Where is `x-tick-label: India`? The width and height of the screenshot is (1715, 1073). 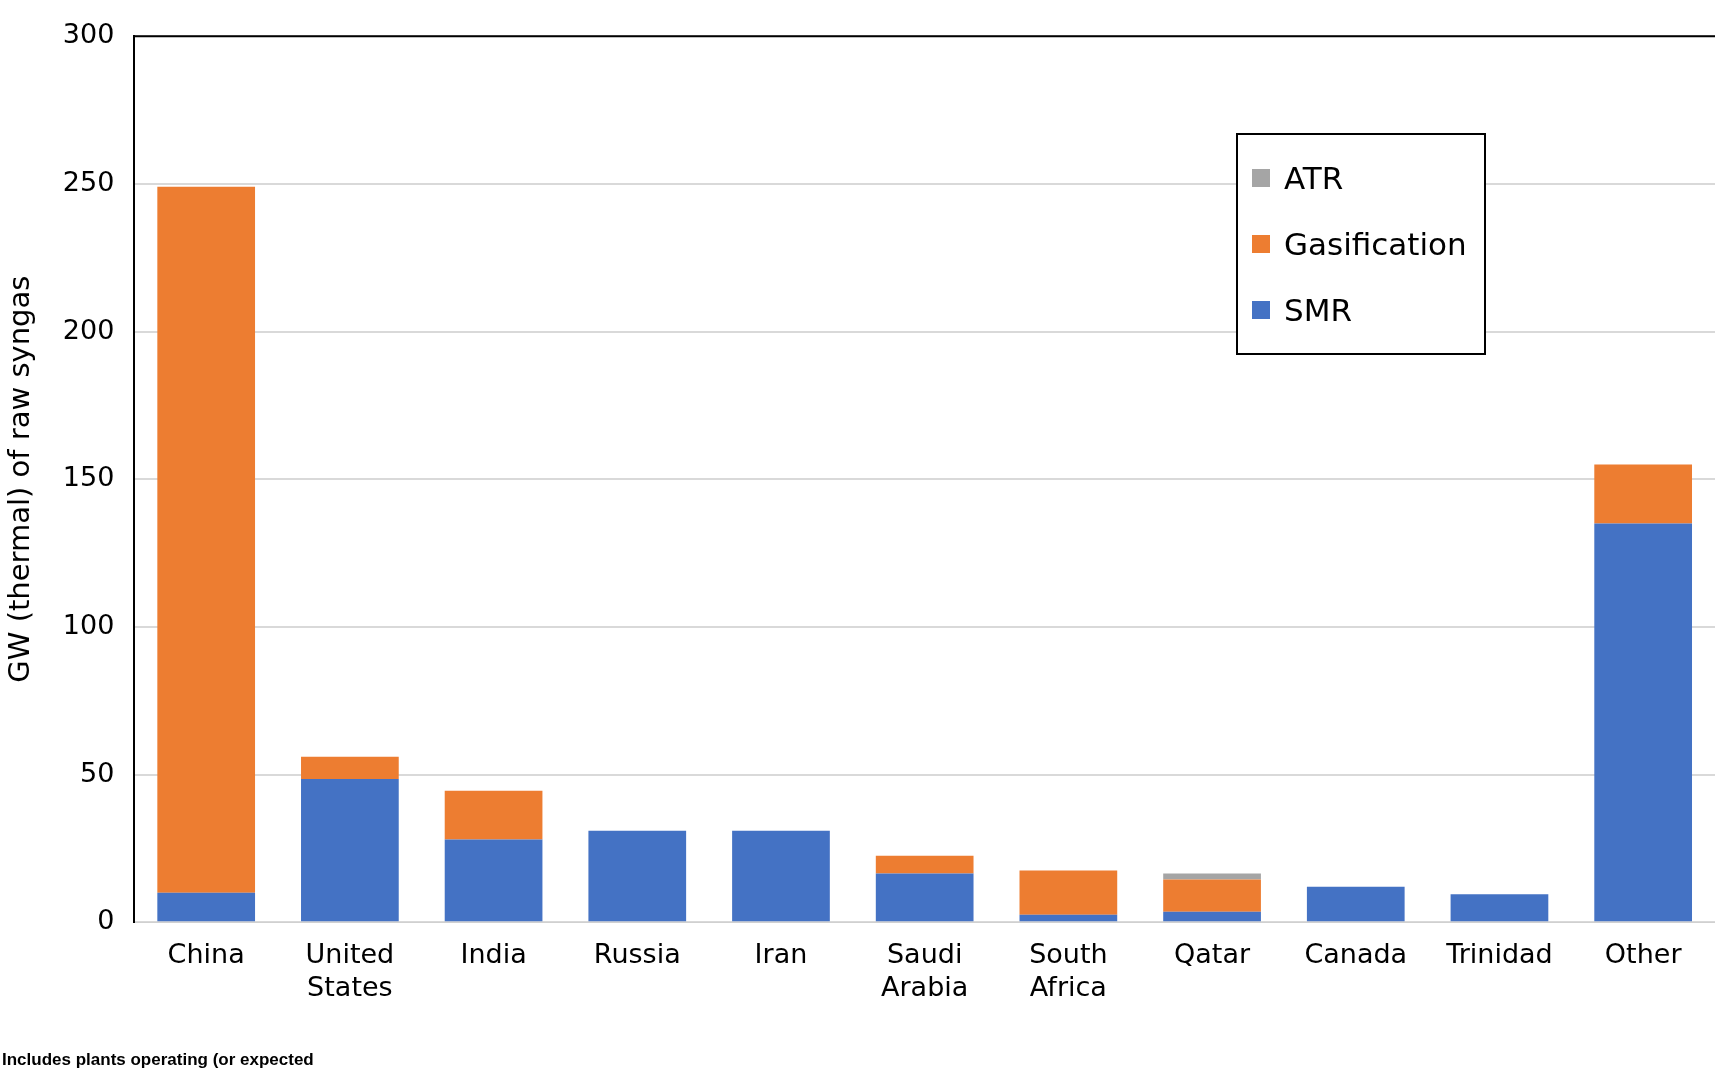 x-tick-label: India is located at coordinates (493, 954).